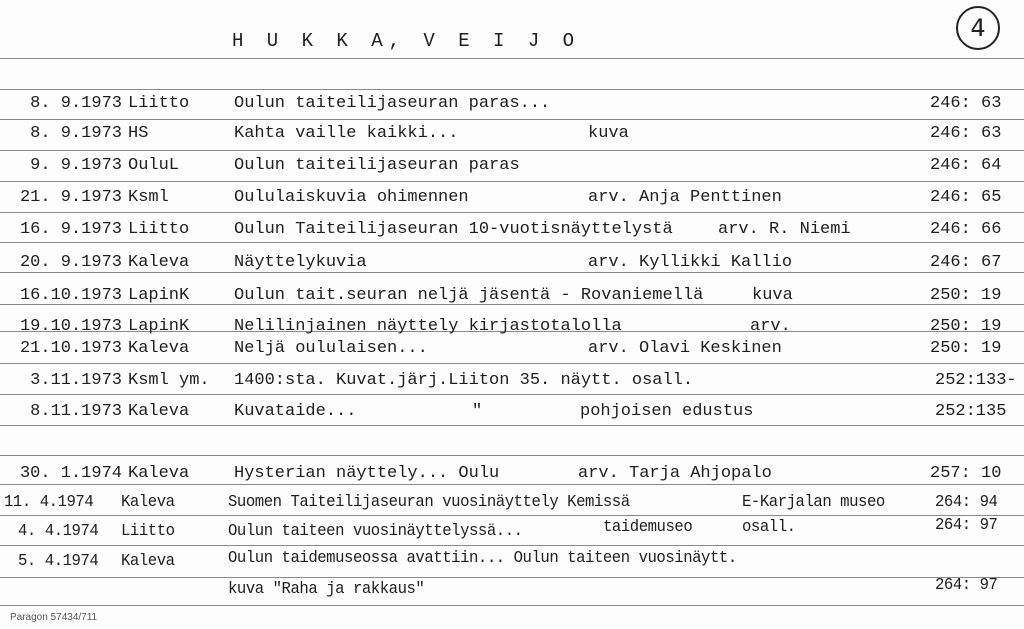  Describe the element at coordinates (300, 262) in the screenshot. I see `entry-title: Näyttelykuvia` at that location.